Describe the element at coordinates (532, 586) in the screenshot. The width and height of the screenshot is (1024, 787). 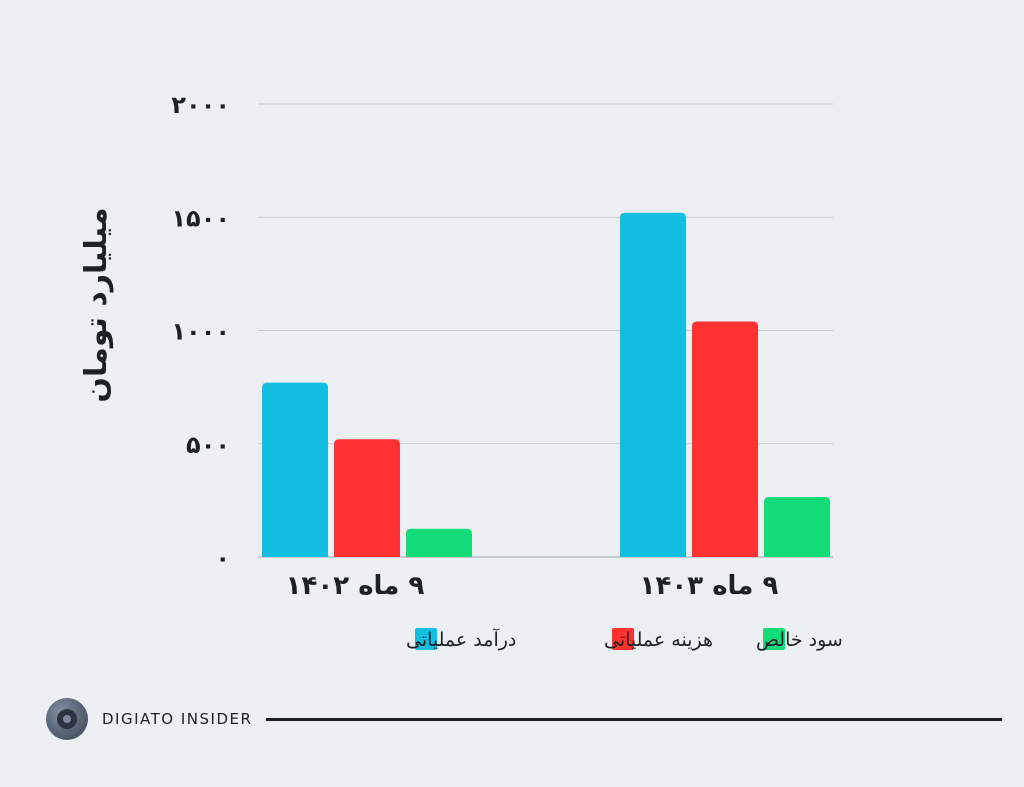
I see `x-category-labels: ۹ ماه ۱۴۰۲ ۹ ماه ۱۴۰۳` at that location.